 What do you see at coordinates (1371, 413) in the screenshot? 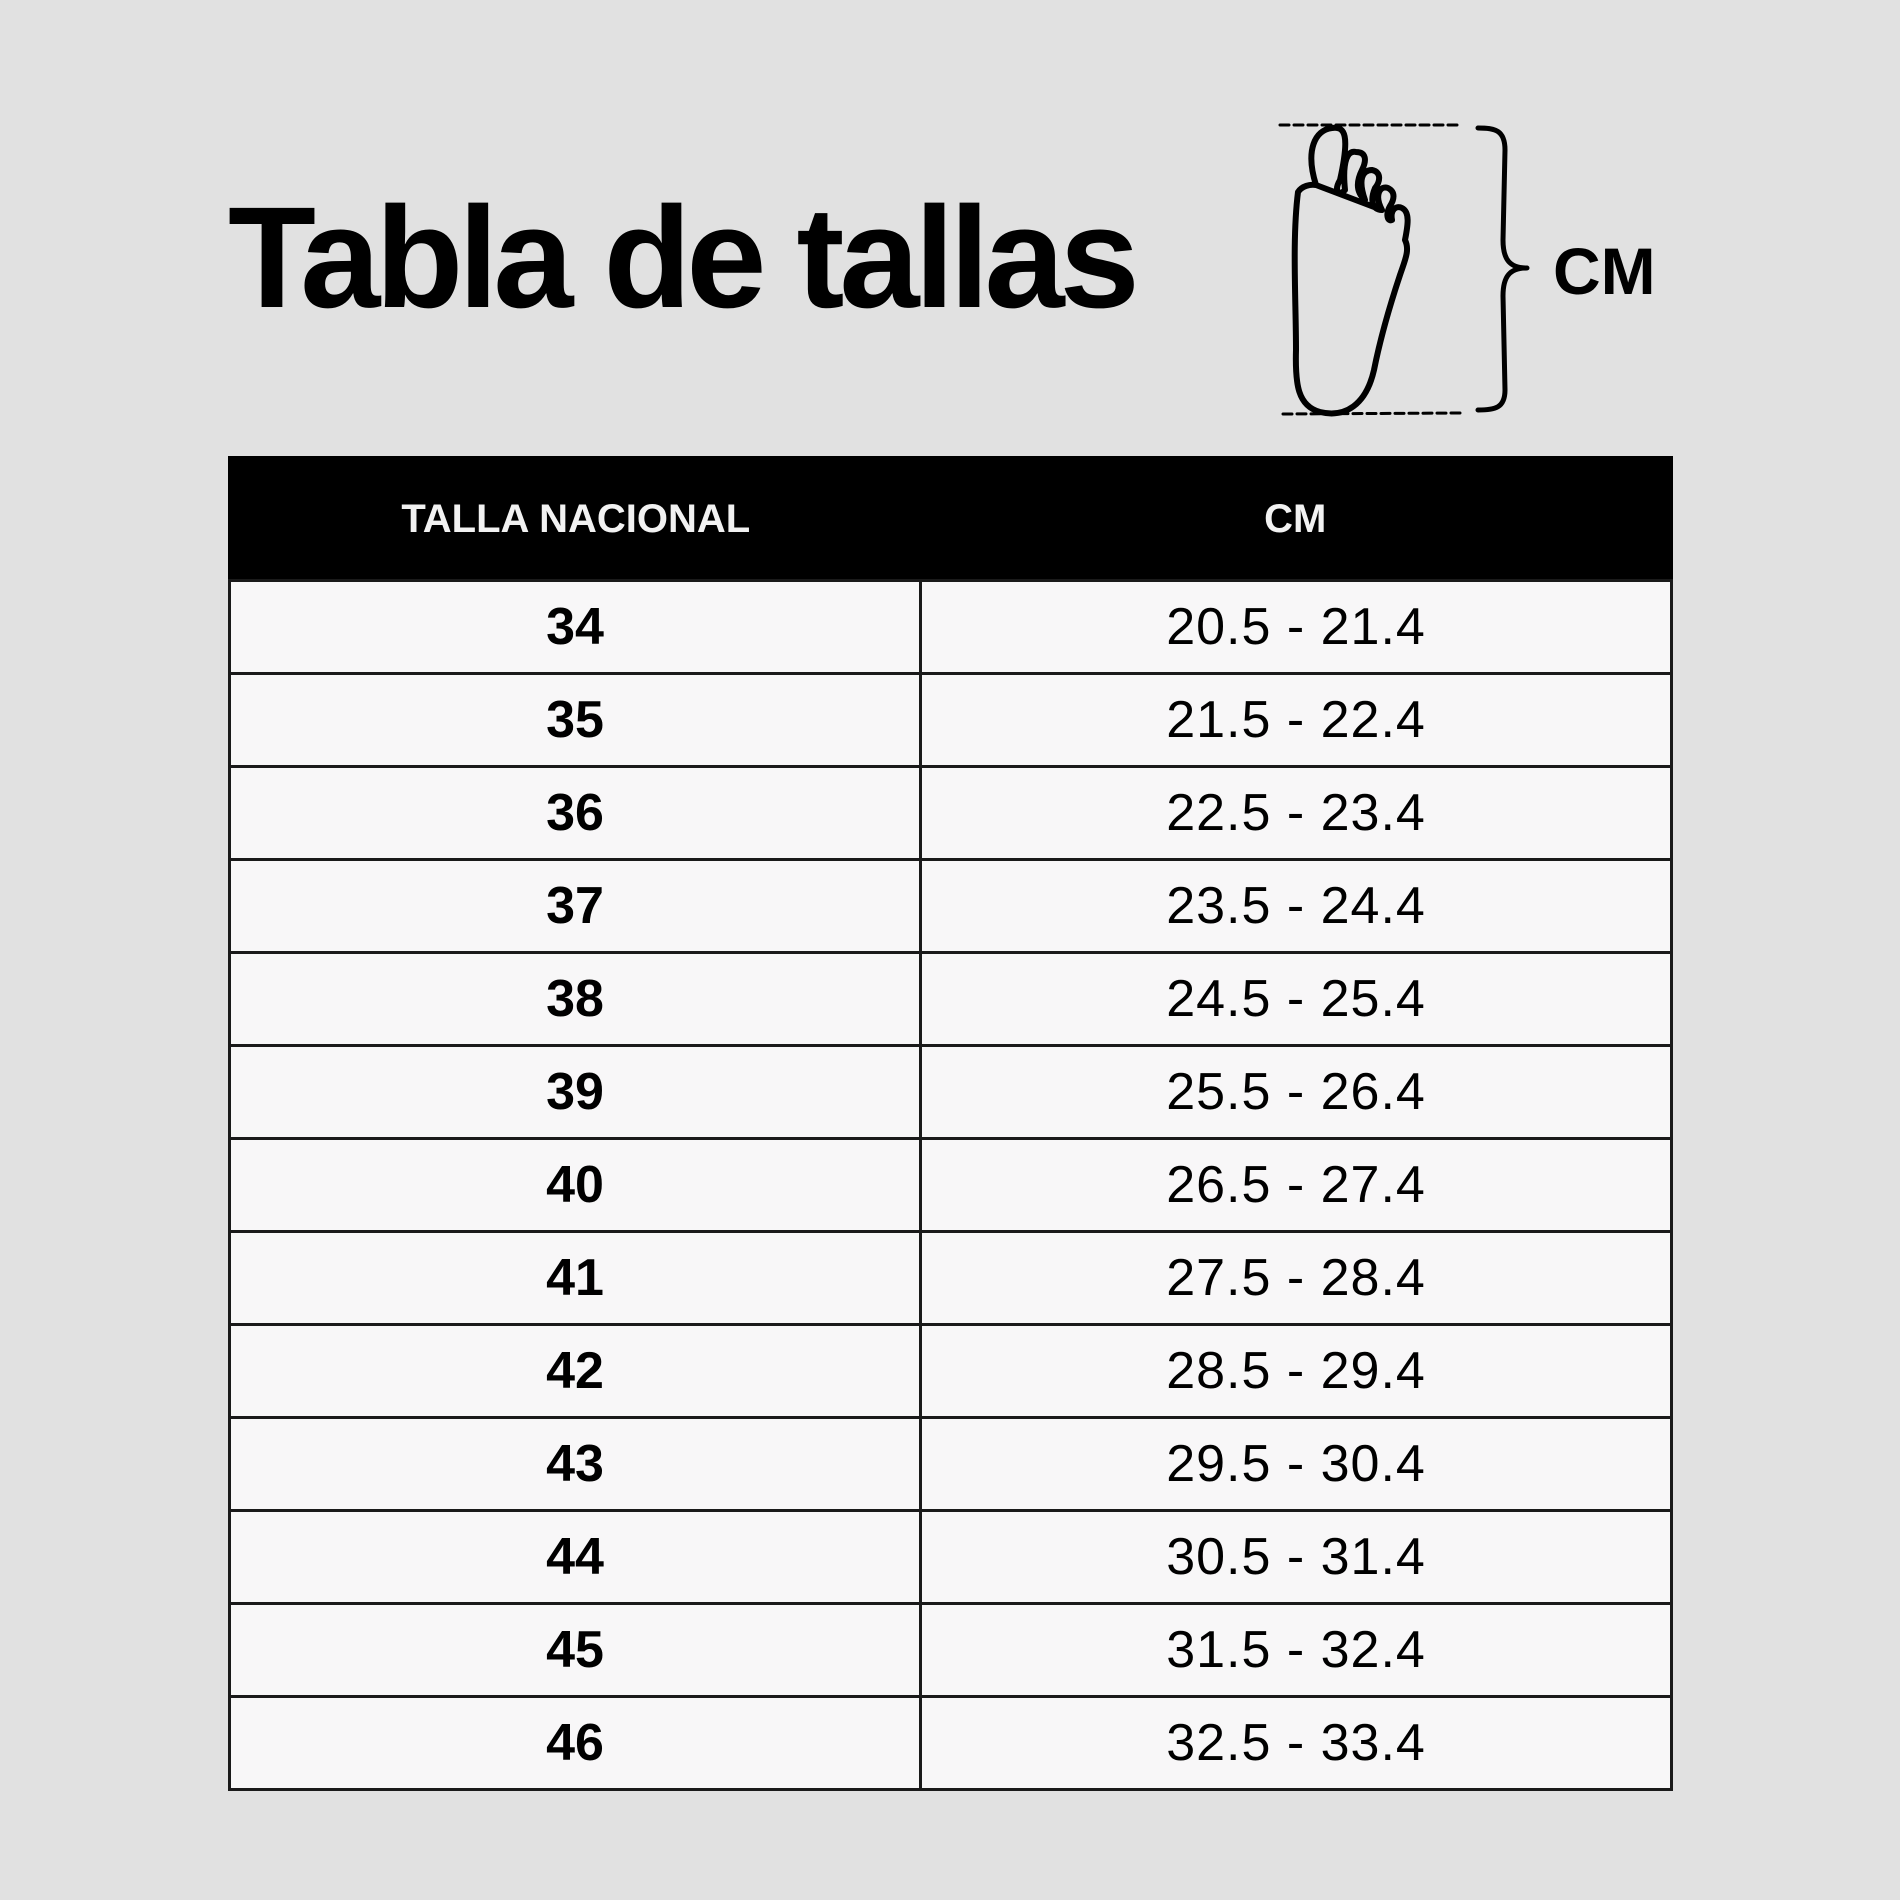
I see `bottom-dashed-line` at bounding box center [1371, 413].